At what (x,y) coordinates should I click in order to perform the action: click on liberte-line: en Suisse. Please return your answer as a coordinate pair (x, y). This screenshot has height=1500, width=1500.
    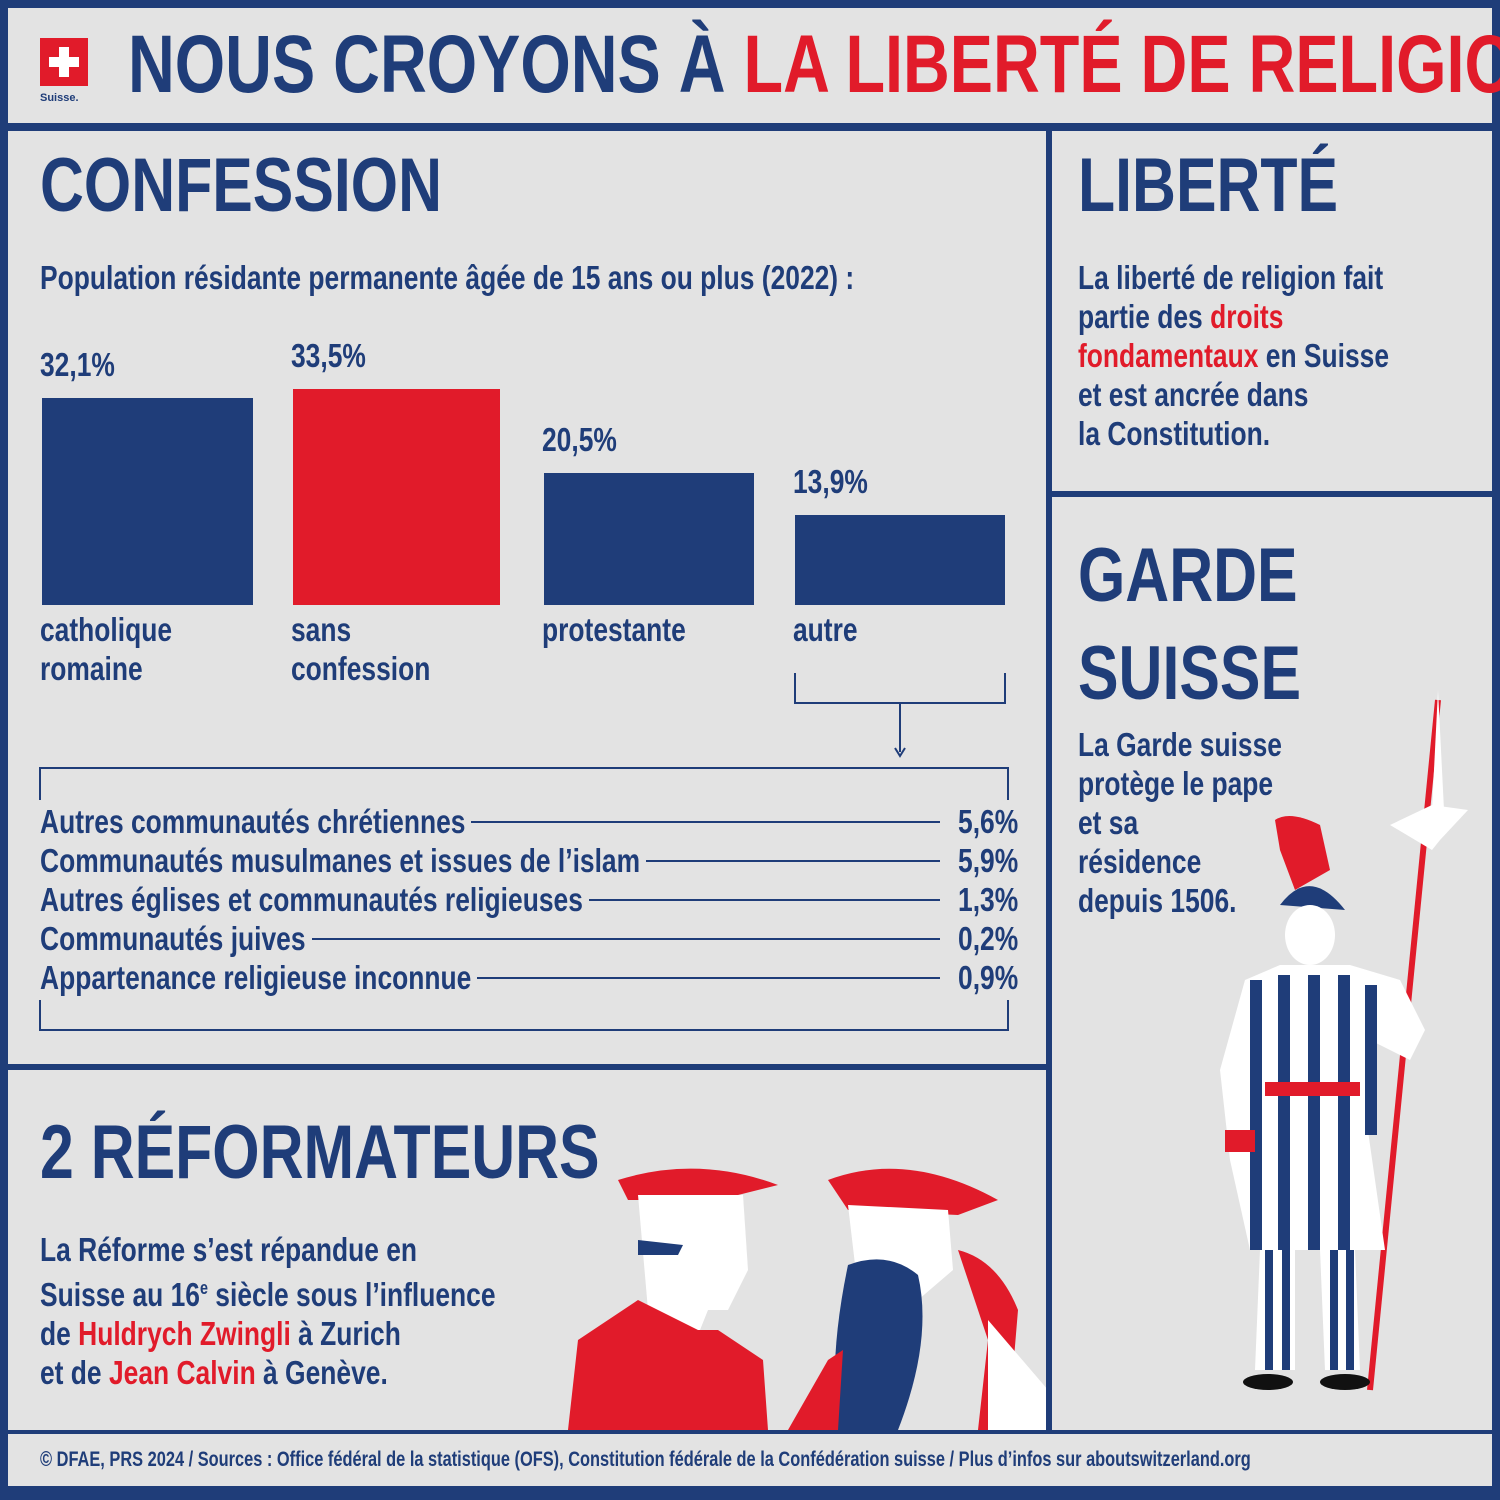
    Looking at the image, I should click on (1324, 355).